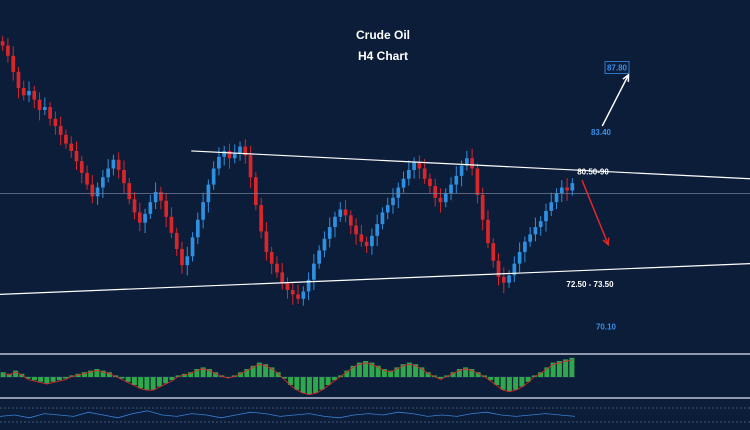  Describe the element at coordinates (287, 376) in the screenshot. I see `oscillator-panel` at that location.